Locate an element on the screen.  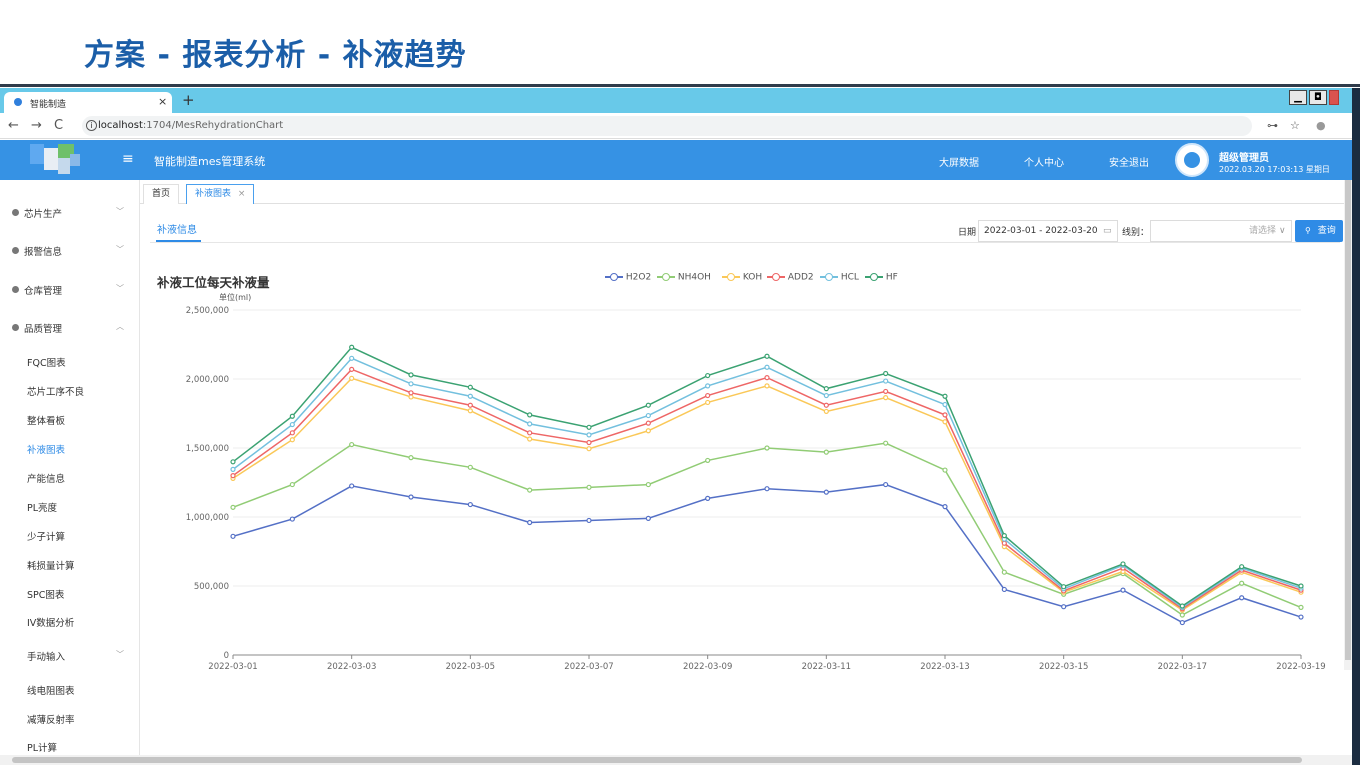
maximize-window-button: ◘ is located at coordinates (1318, 97).